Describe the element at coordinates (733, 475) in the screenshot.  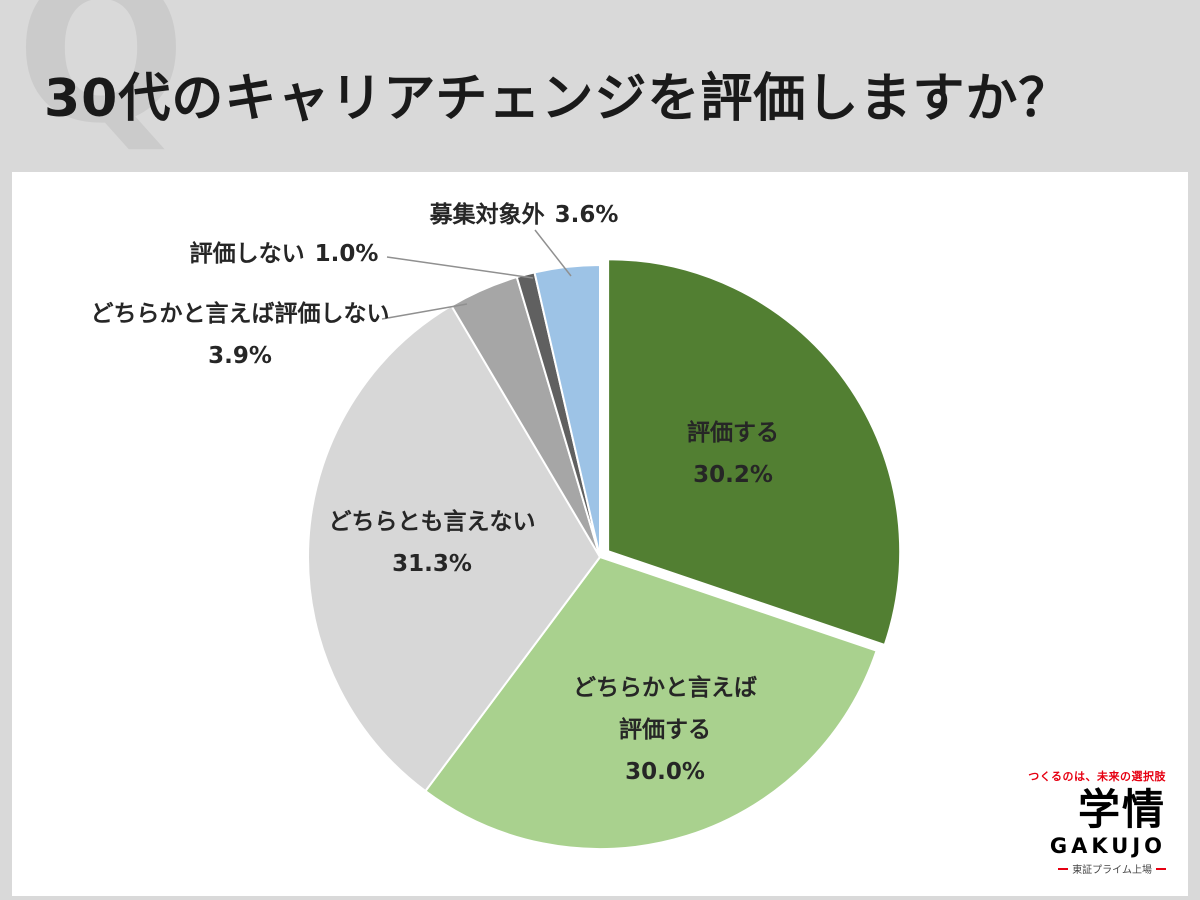
I see `slice-label-value: 30.2%` at that location.